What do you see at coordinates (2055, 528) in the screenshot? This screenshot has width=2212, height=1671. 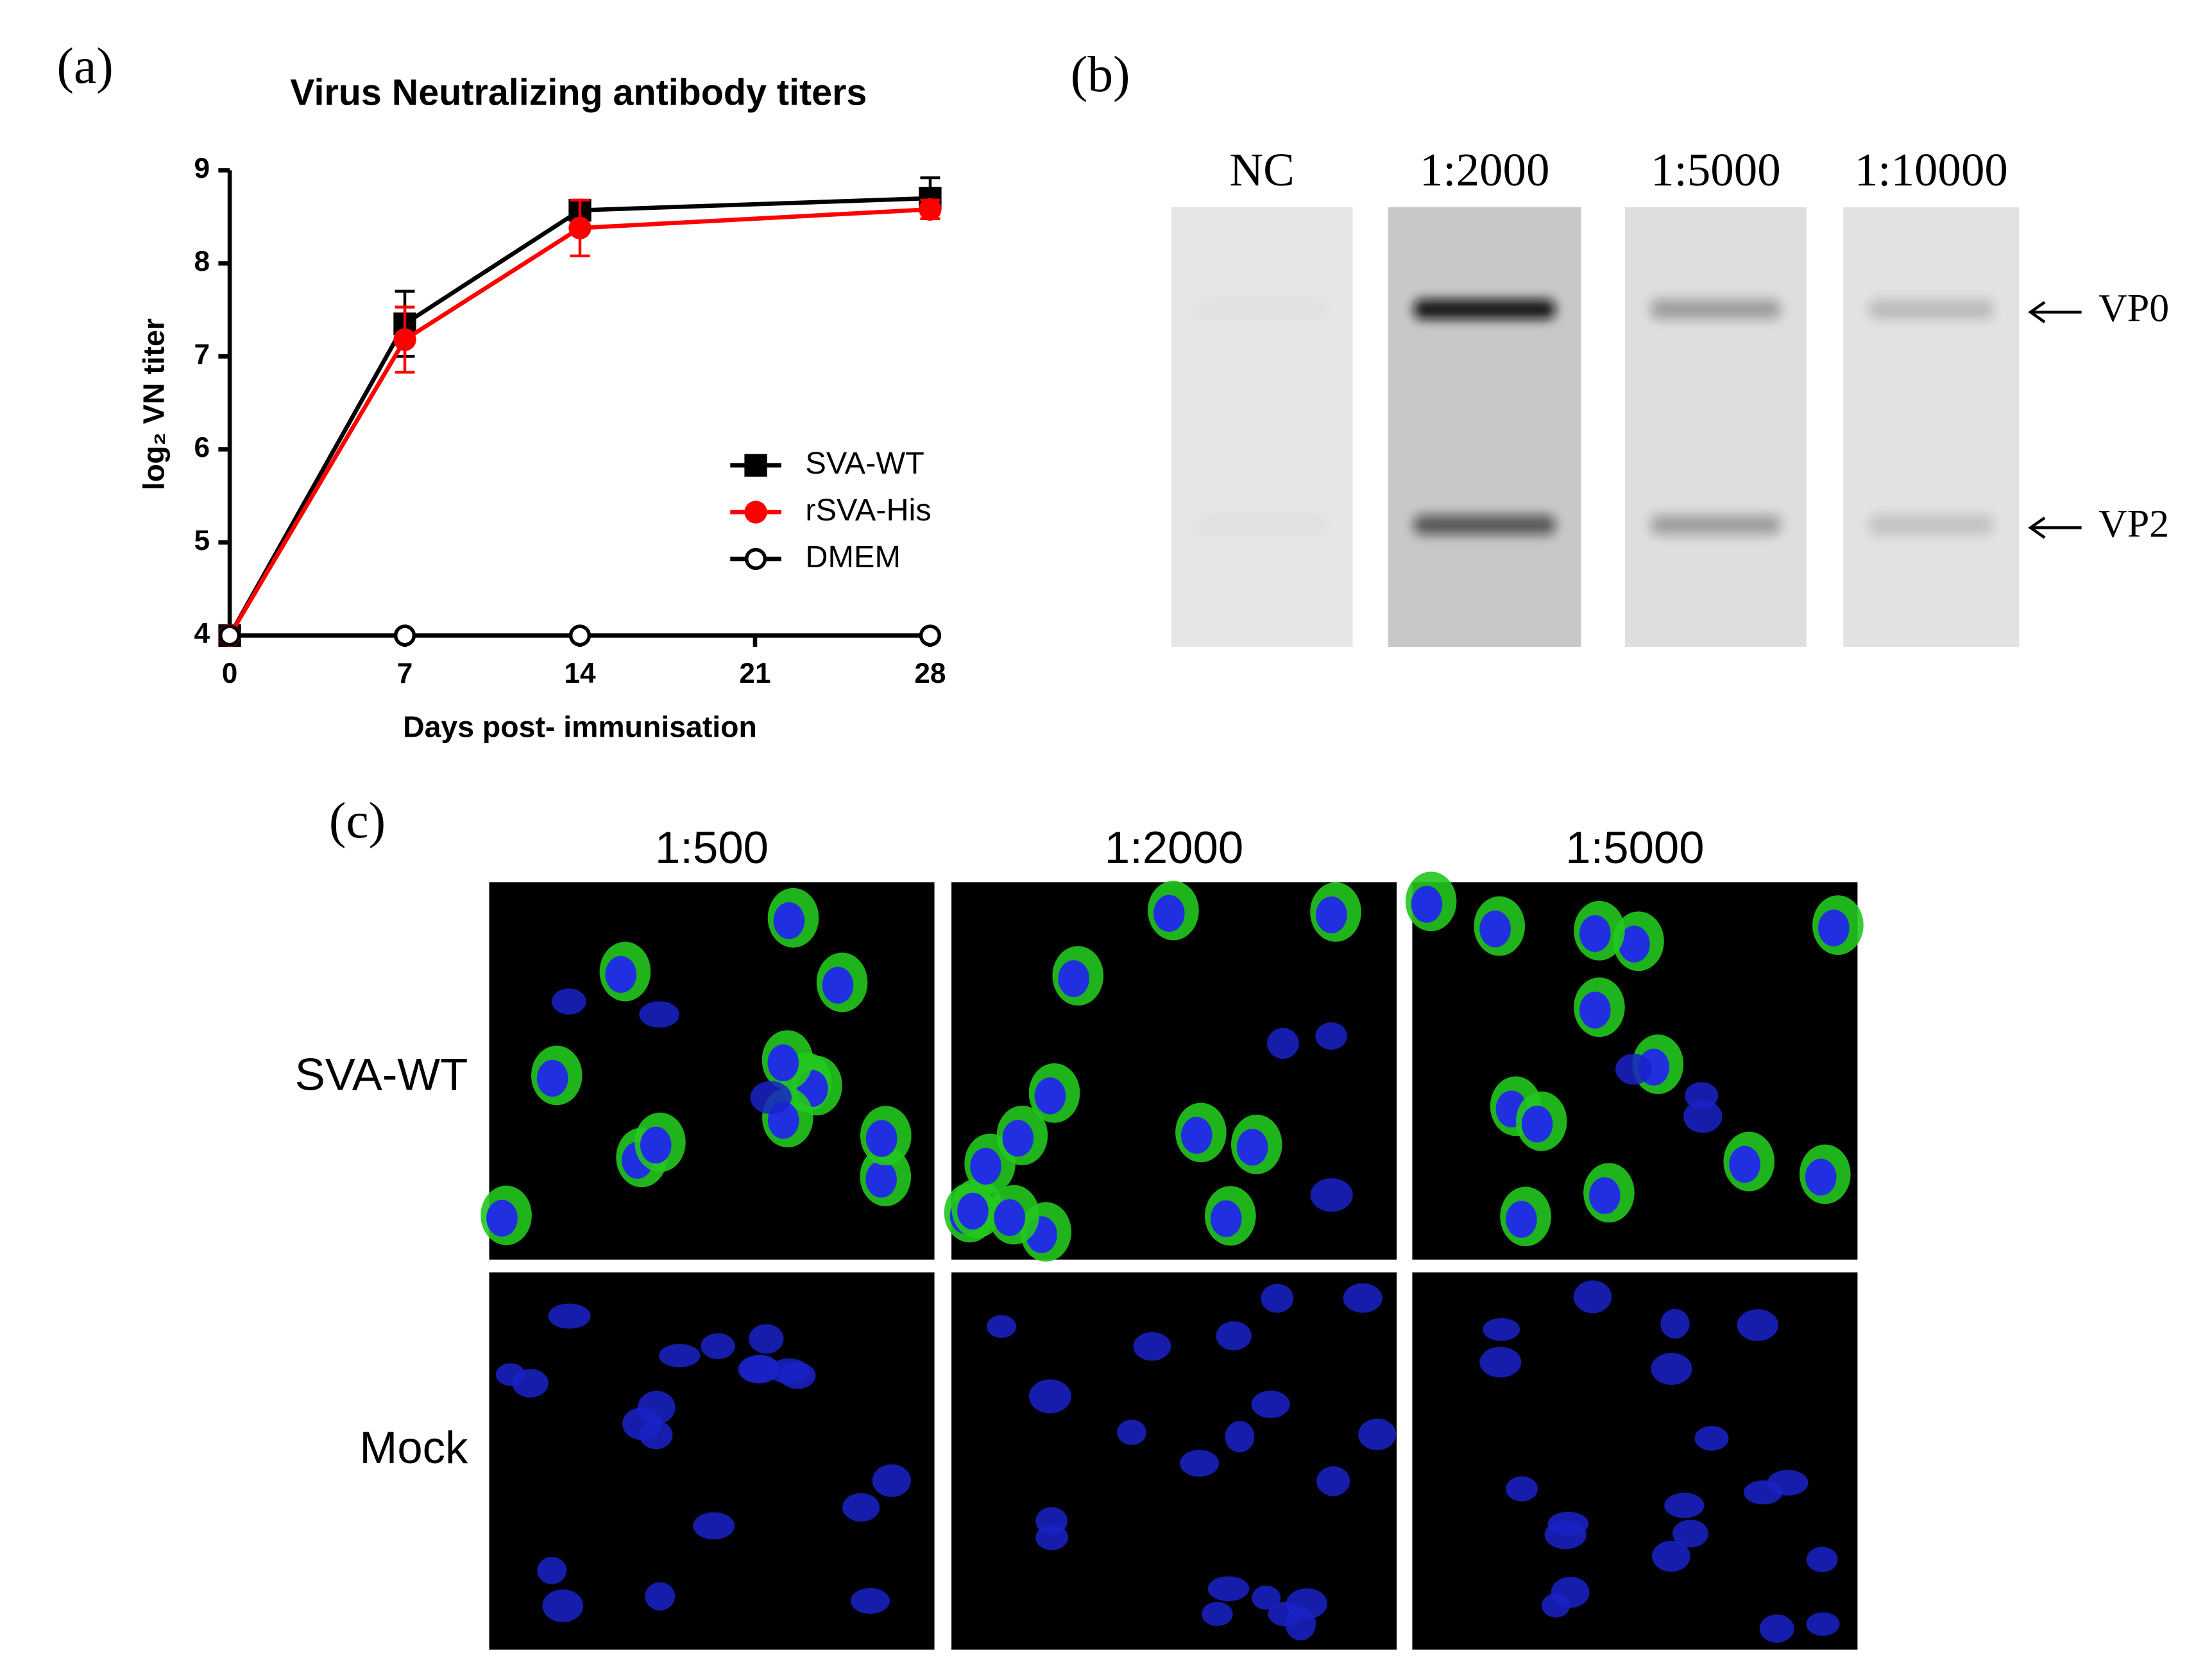 I see `arrow` at bounding box center [2055, 528].